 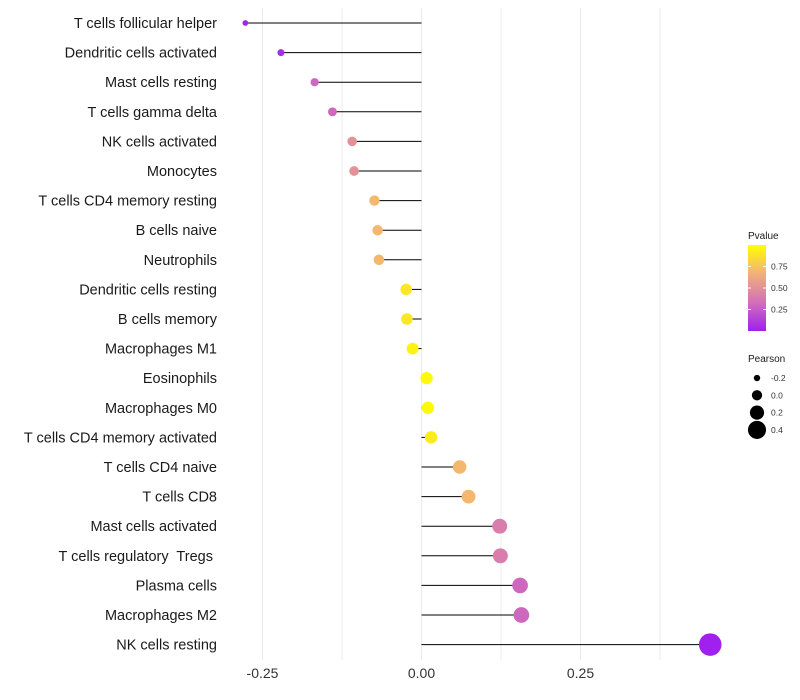 I want to click on x-tick-label: 0.00, so click(x=421, y=673).